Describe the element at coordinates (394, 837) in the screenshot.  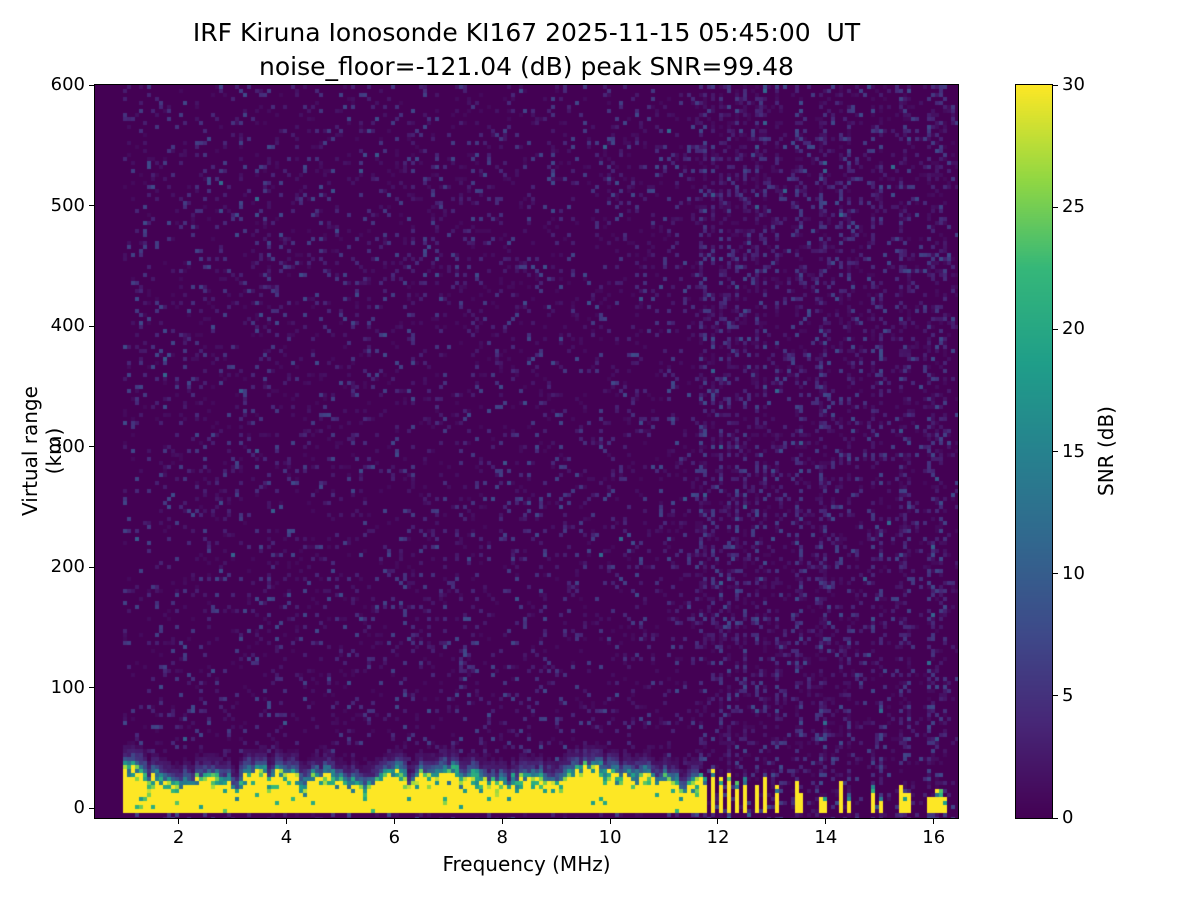
I see `x-tick-label: 6` at that location.